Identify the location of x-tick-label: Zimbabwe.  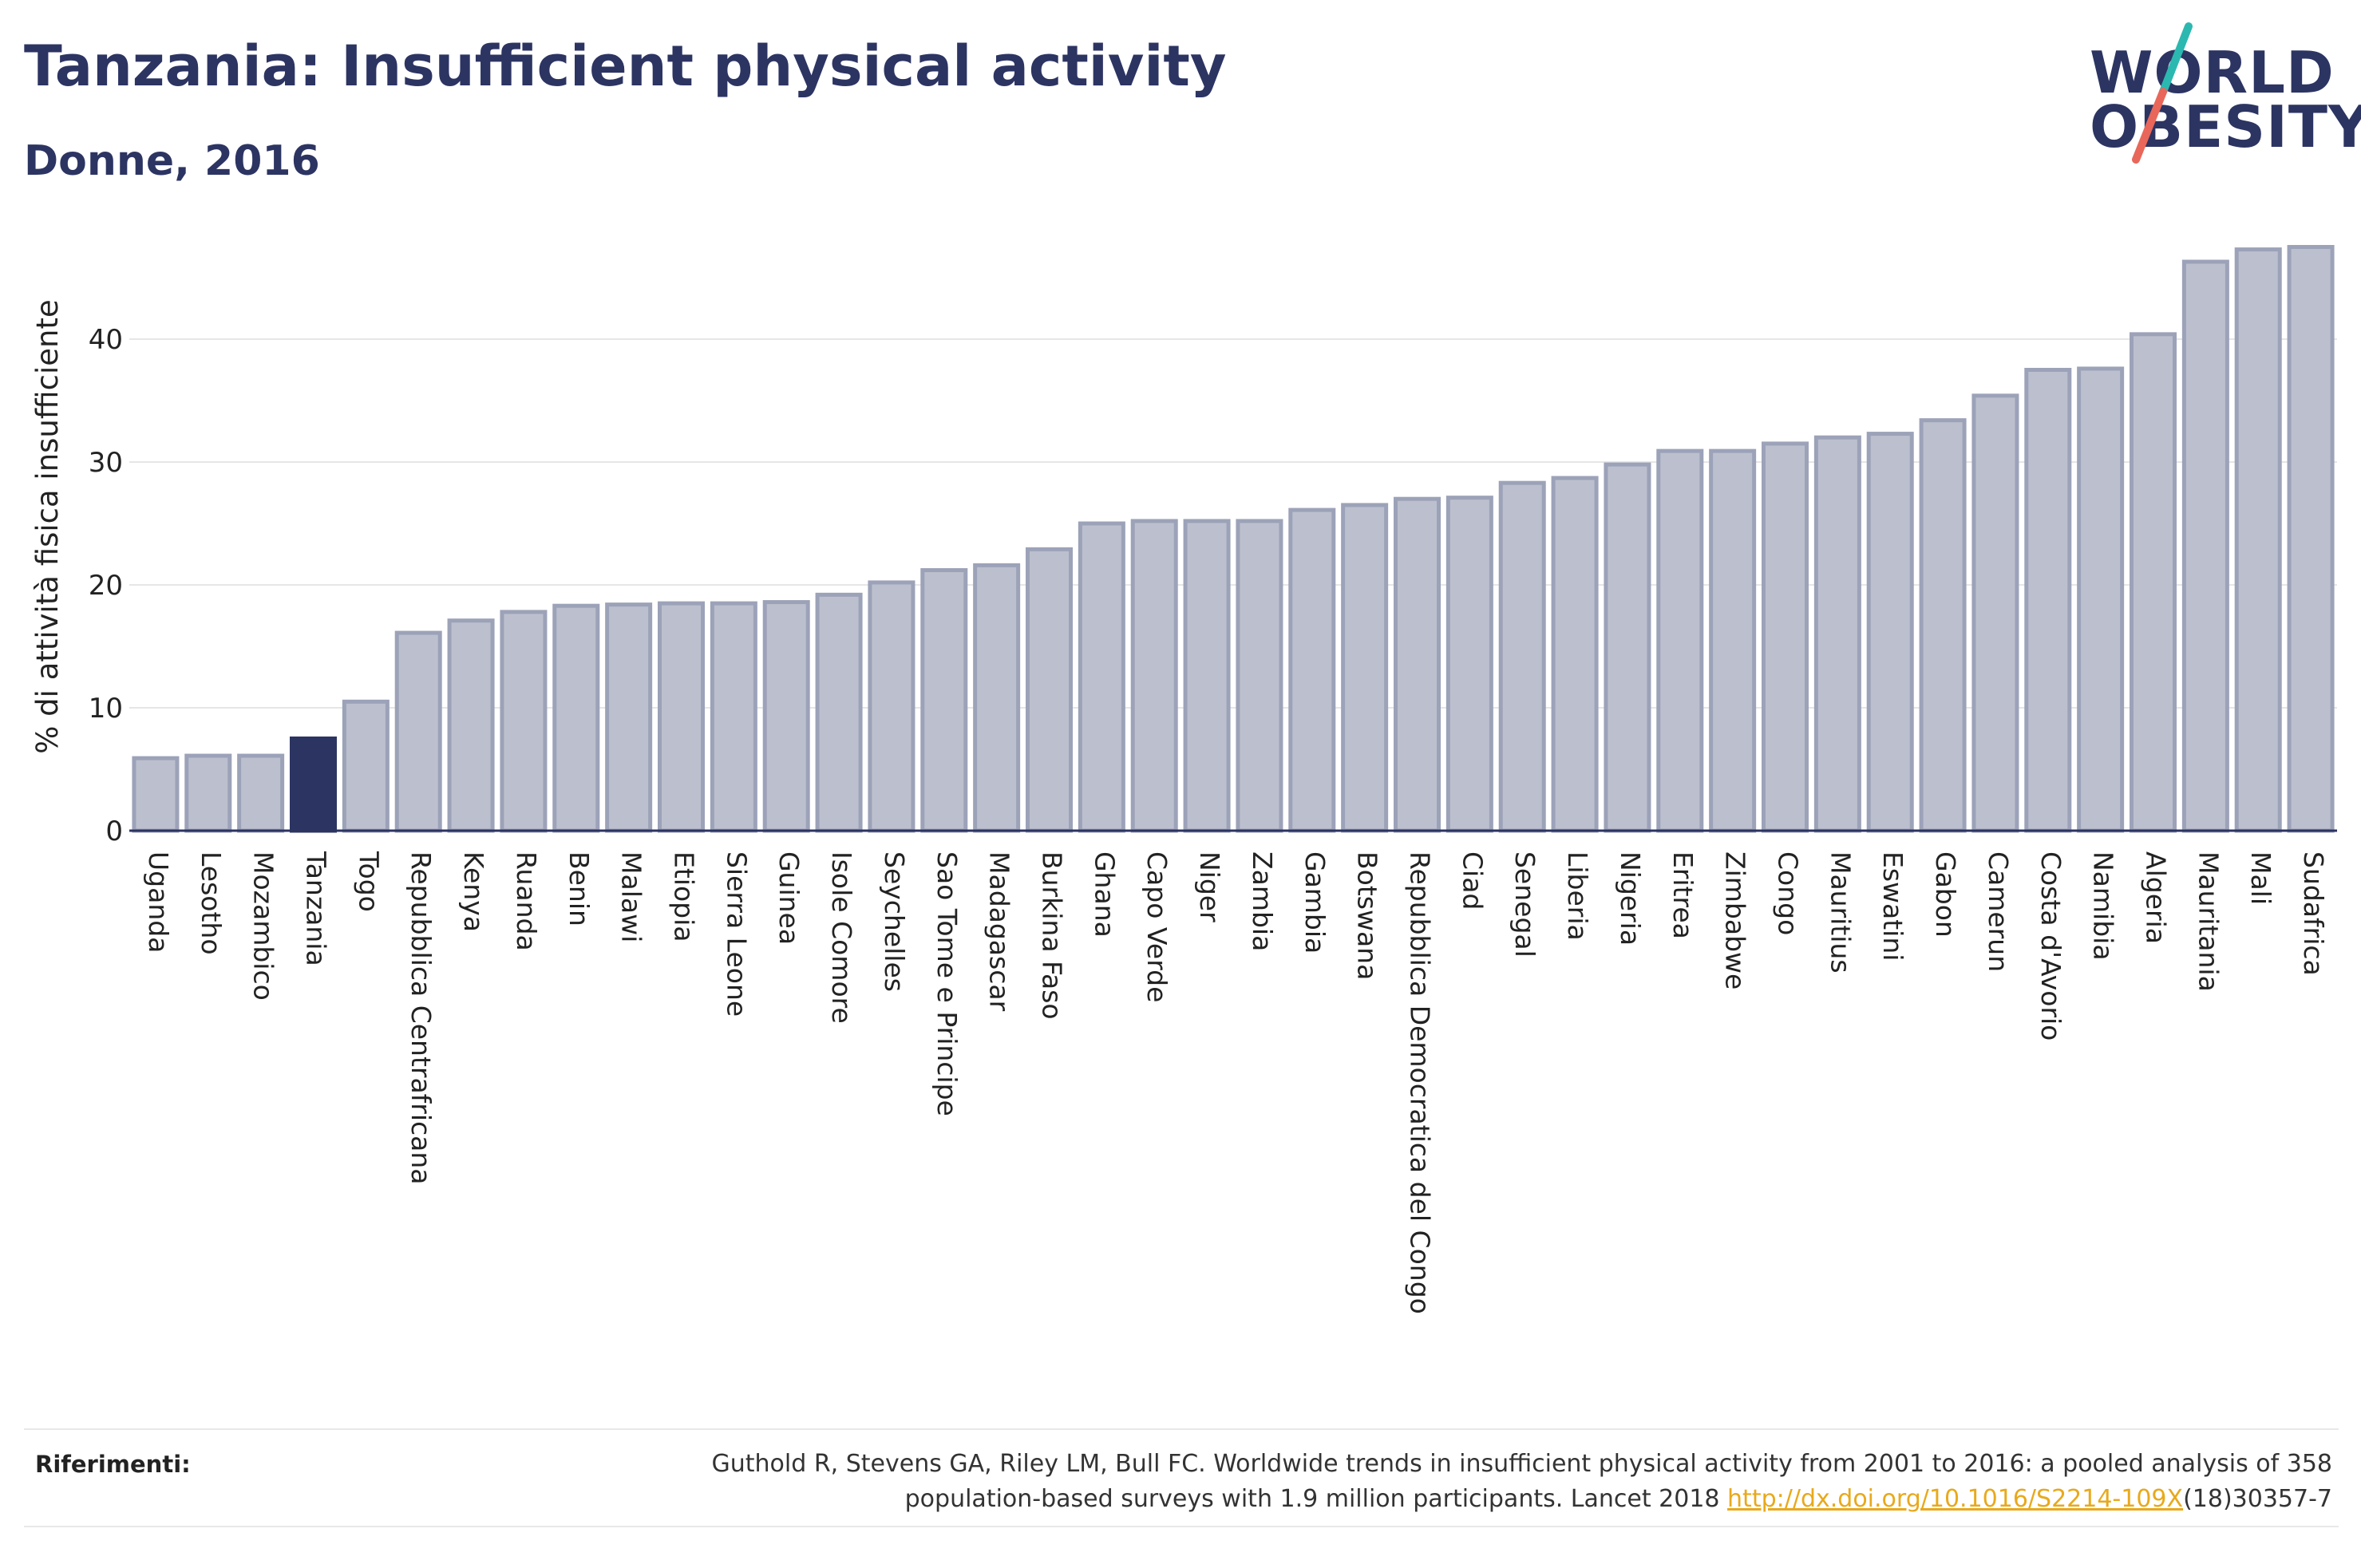
(1735, 920).